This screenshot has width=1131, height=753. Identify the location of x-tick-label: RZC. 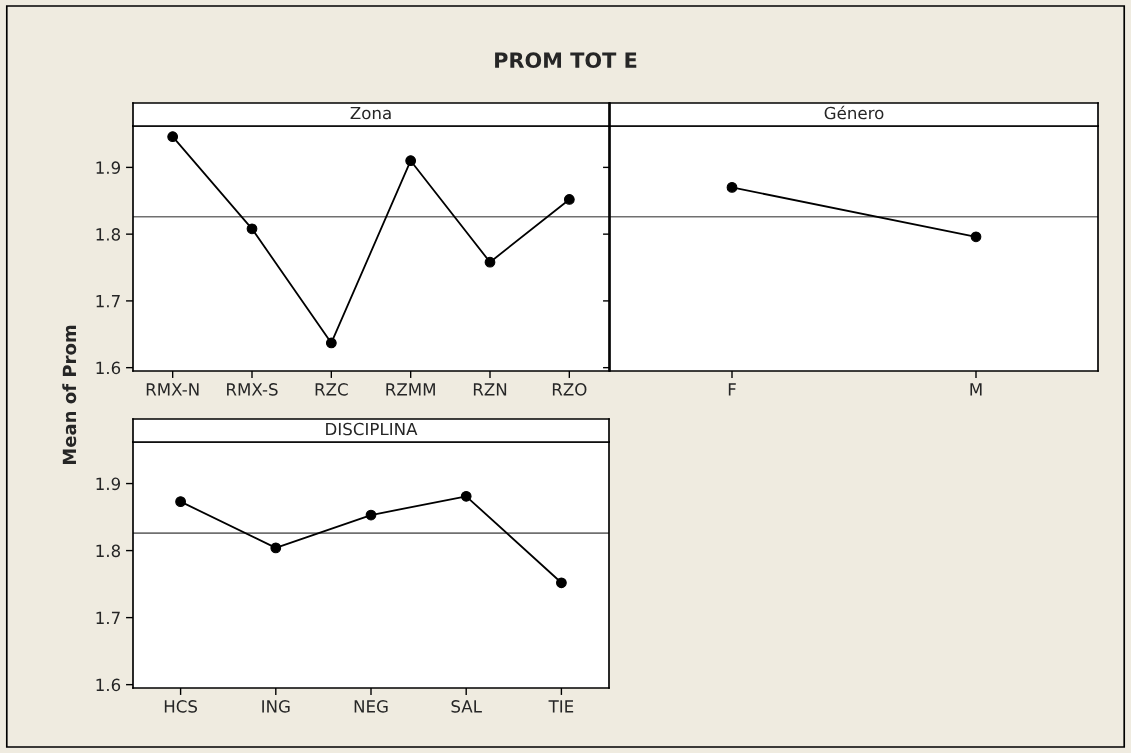
(331, 389).